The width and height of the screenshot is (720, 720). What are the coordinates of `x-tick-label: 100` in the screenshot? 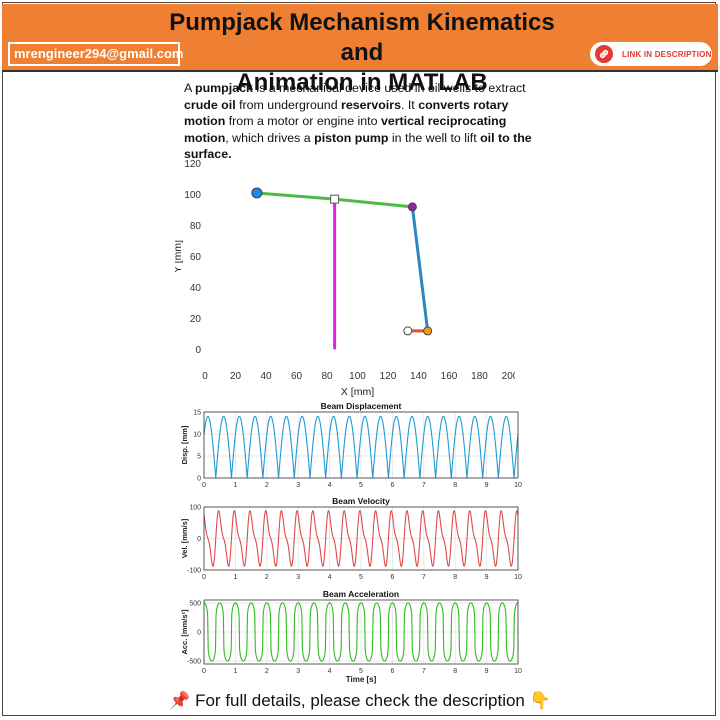 It's located at (357, 376).